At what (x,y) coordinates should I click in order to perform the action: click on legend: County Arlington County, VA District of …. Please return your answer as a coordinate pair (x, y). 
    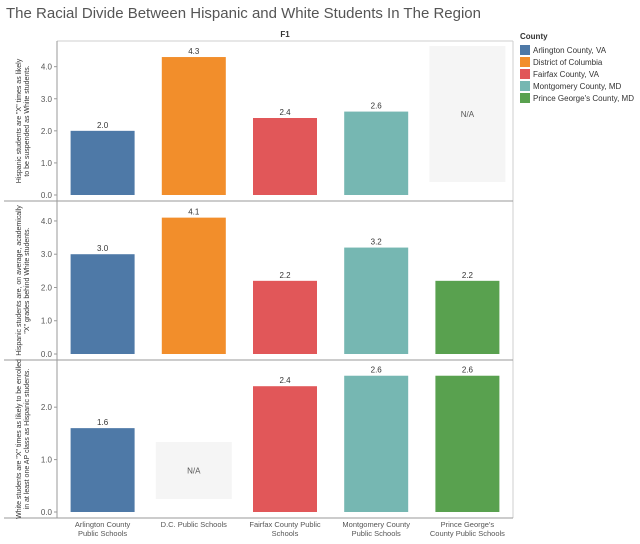
    Looking at the image, I should click on (577, 68).